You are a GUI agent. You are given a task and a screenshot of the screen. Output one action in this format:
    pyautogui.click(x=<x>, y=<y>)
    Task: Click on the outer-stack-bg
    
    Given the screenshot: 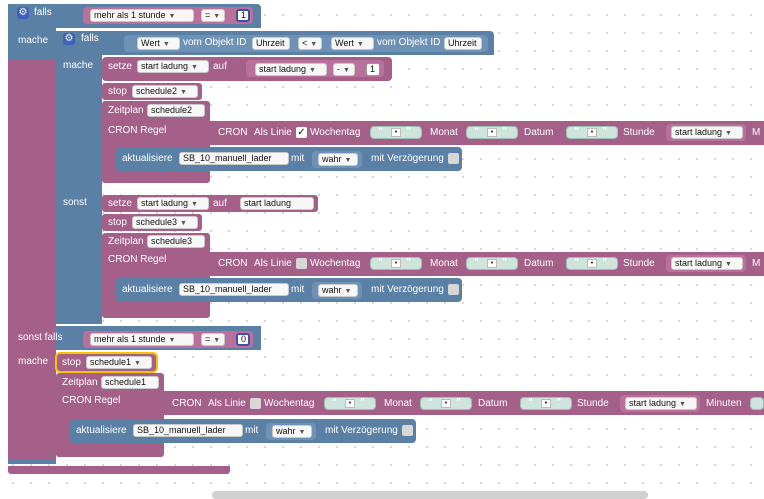 What is the action you would take?
    pyautogui.click(x=32, y=259)
    